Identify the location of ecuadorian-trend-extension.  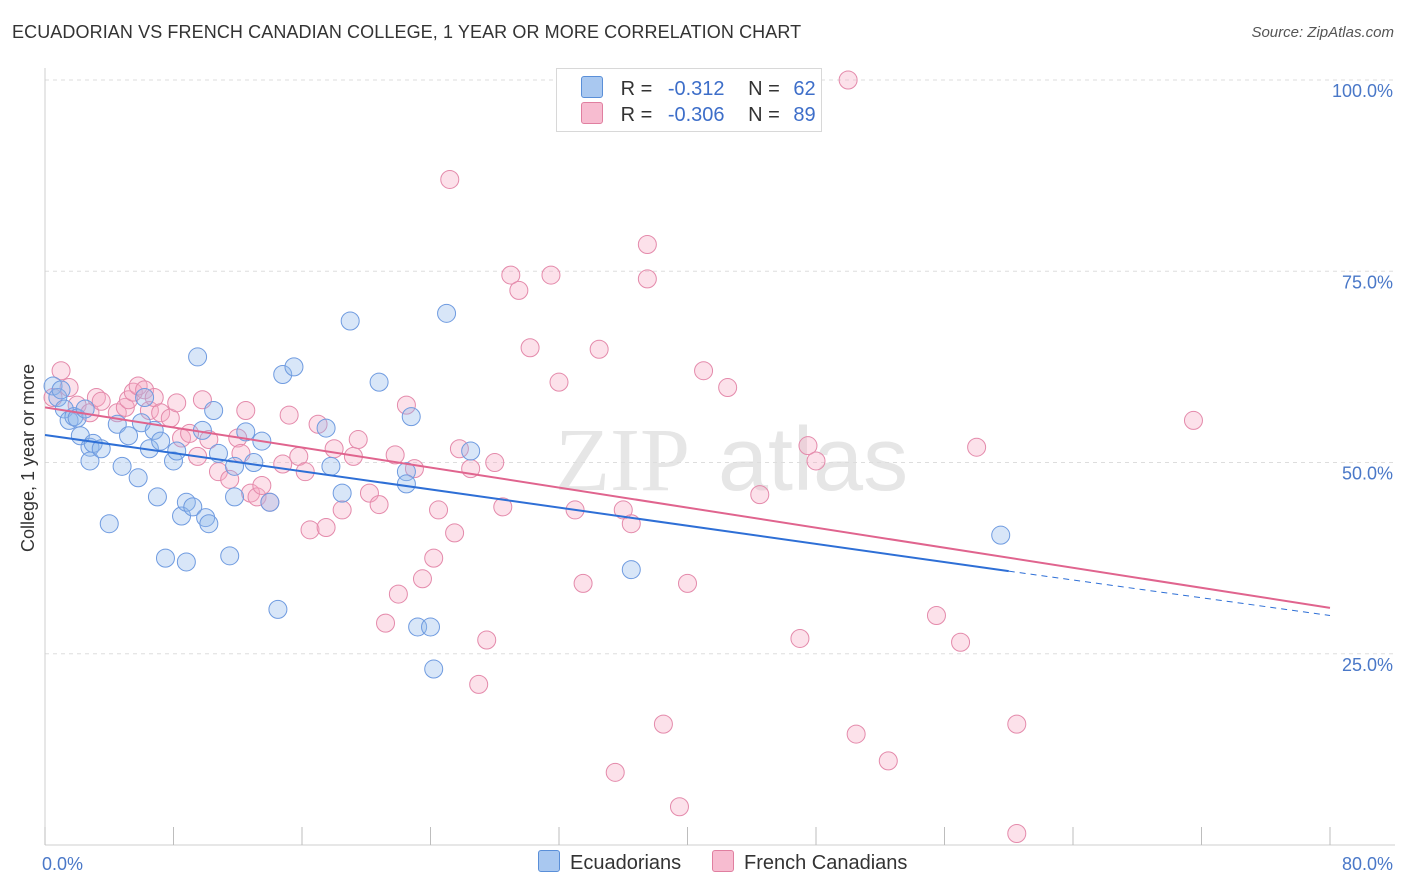
(1169, 593).